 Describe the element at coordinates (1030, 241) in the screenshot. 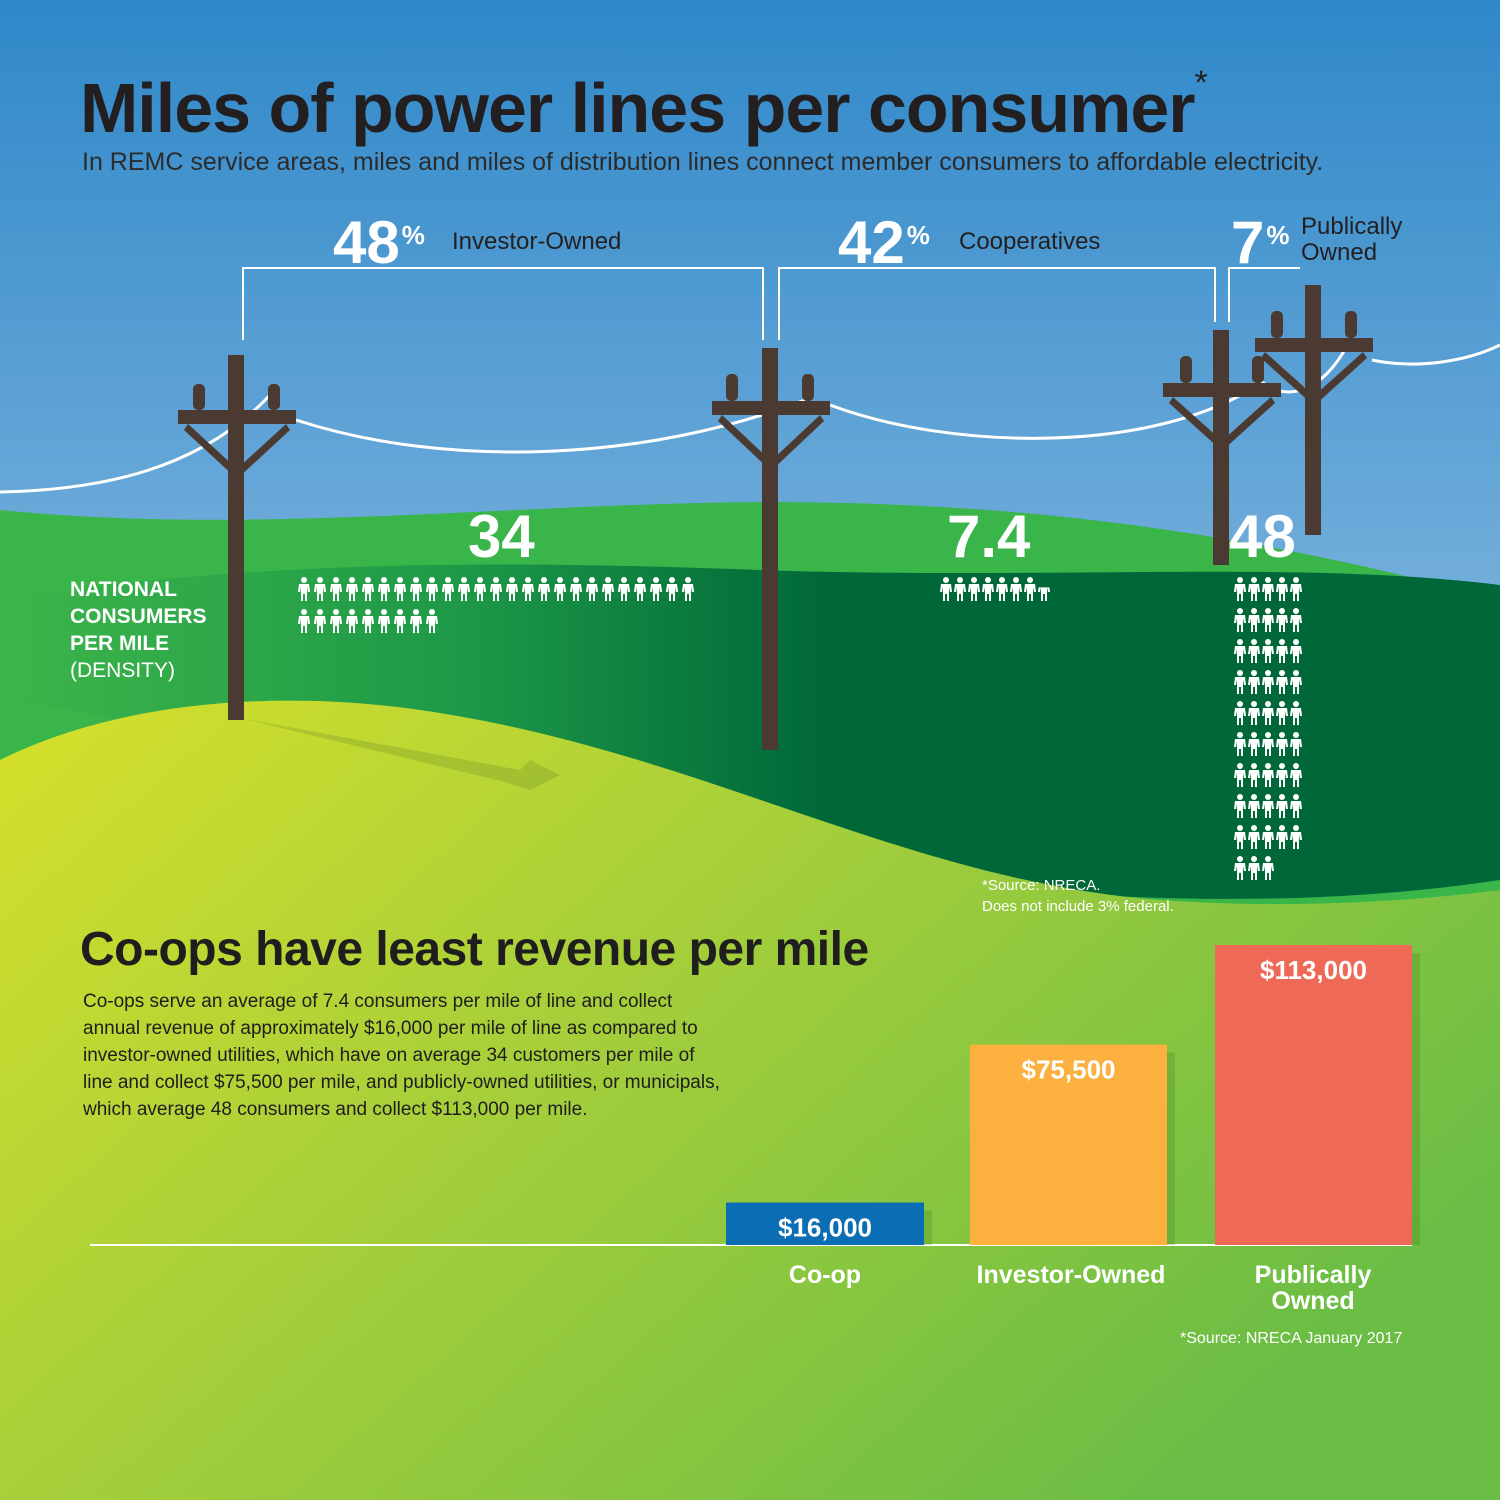

I see `share-cooperatives-label: Cooperatives` at that location.